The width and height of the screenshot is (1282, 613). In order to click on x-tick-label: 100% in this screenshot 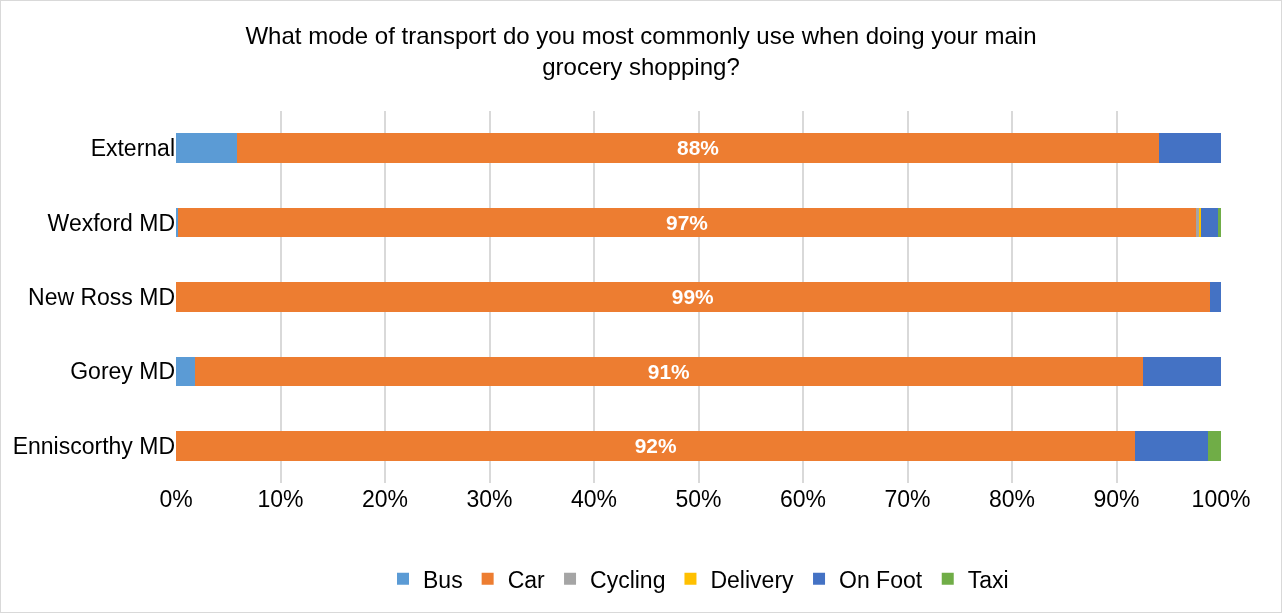, I will do `click(1221, 499)`.